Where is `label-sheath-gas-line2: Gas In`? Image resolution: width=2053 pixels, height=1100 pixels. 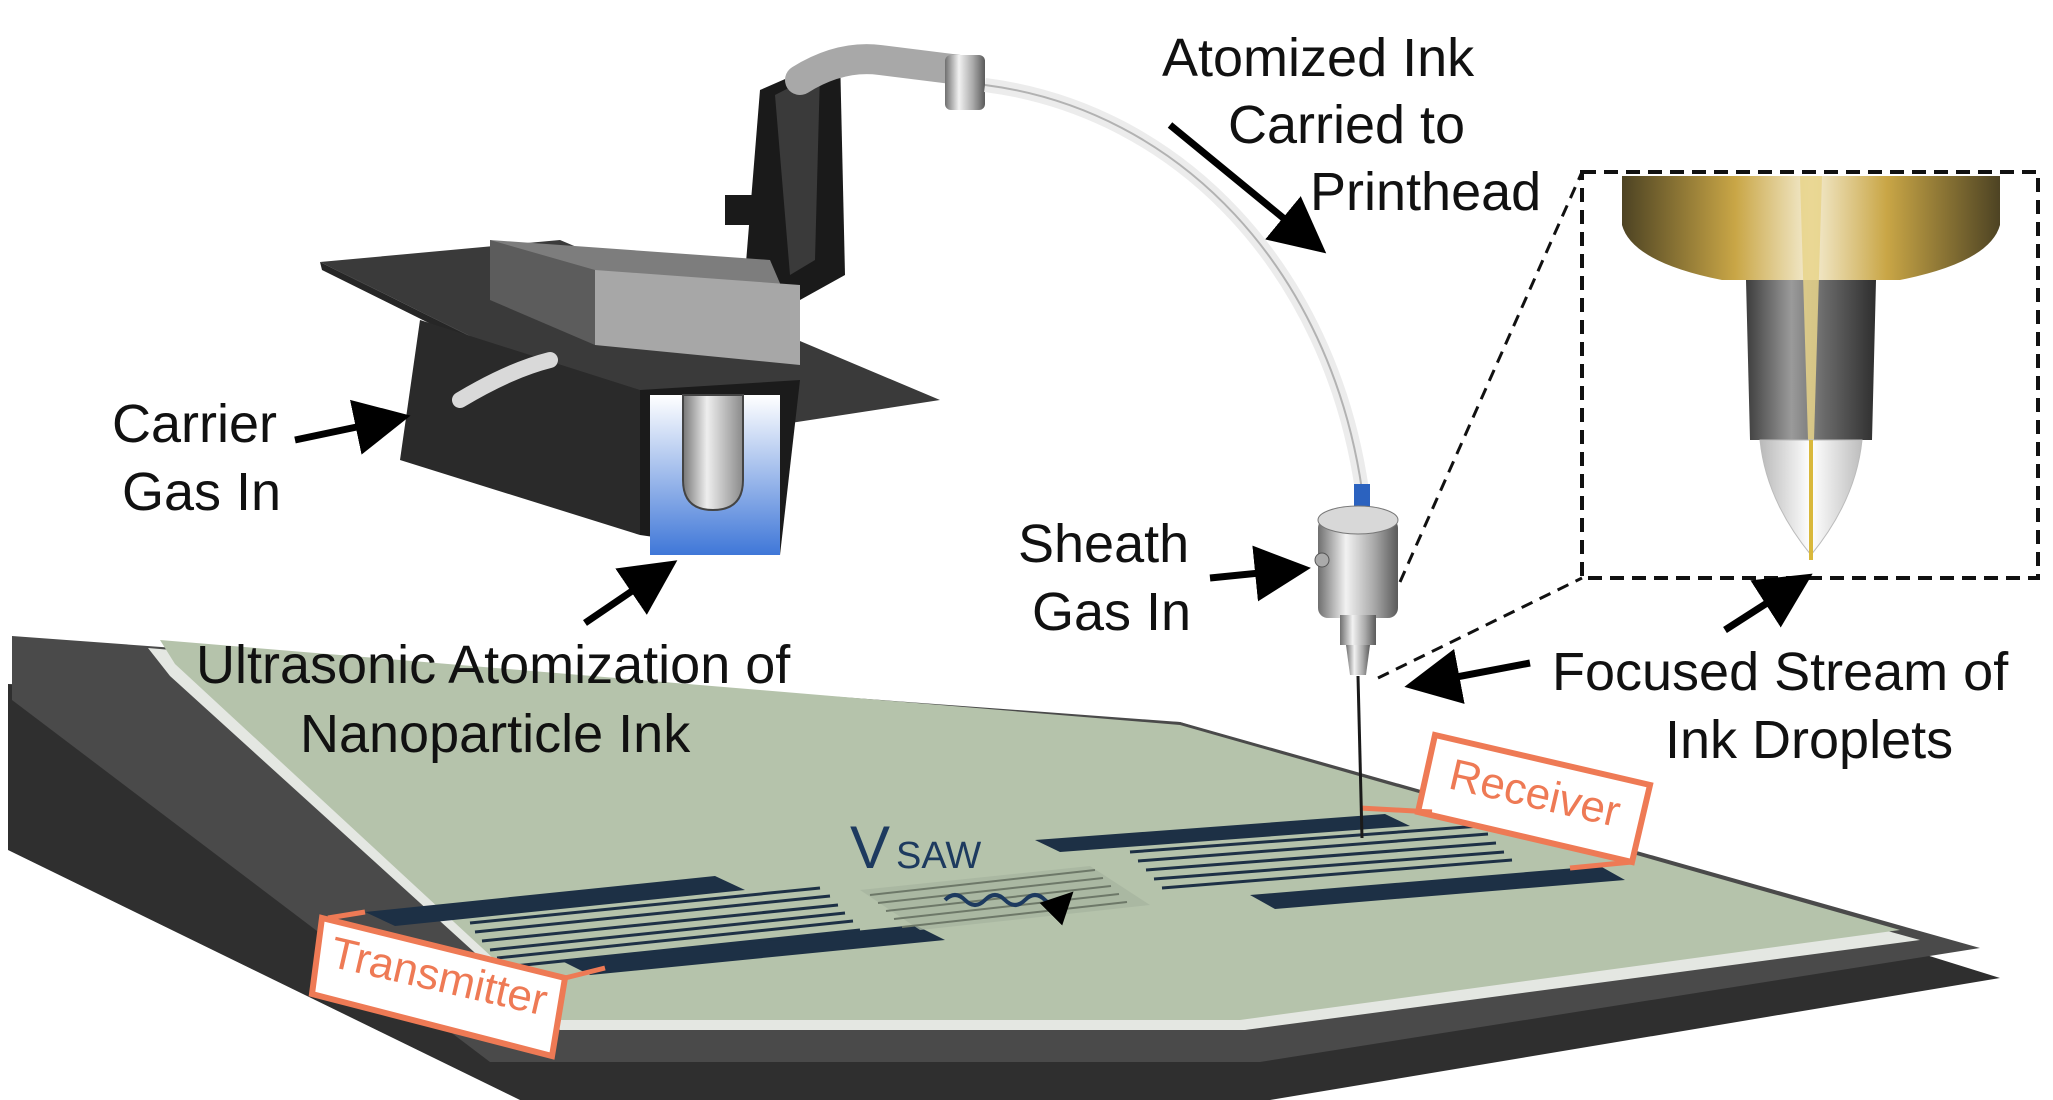 label-sheath-gas-line2: Gas In is located at coordinates (1111, 612).